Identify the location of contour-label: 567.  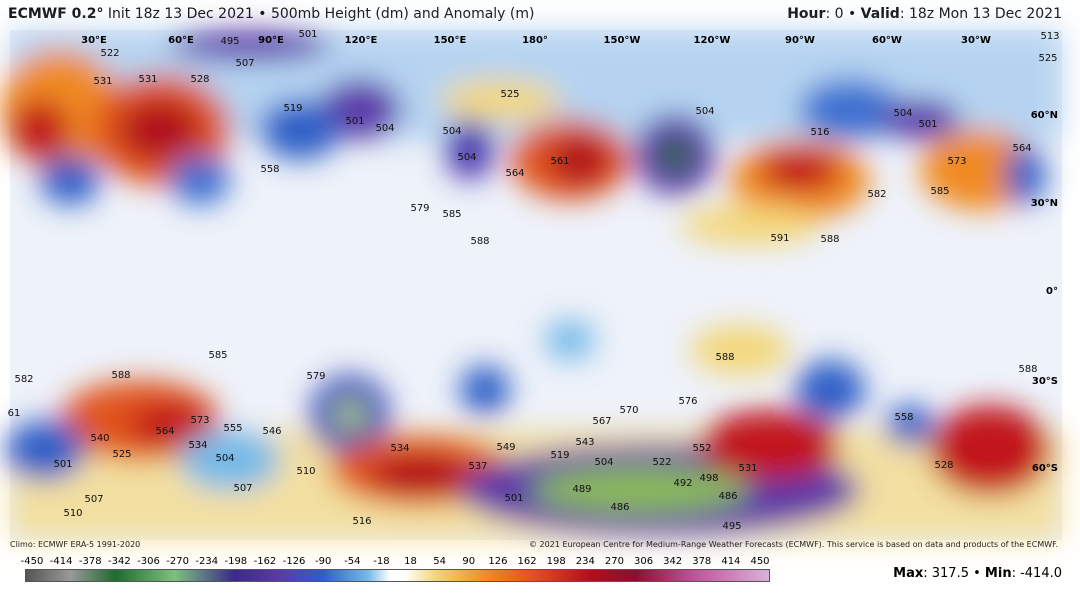
(601, 421).